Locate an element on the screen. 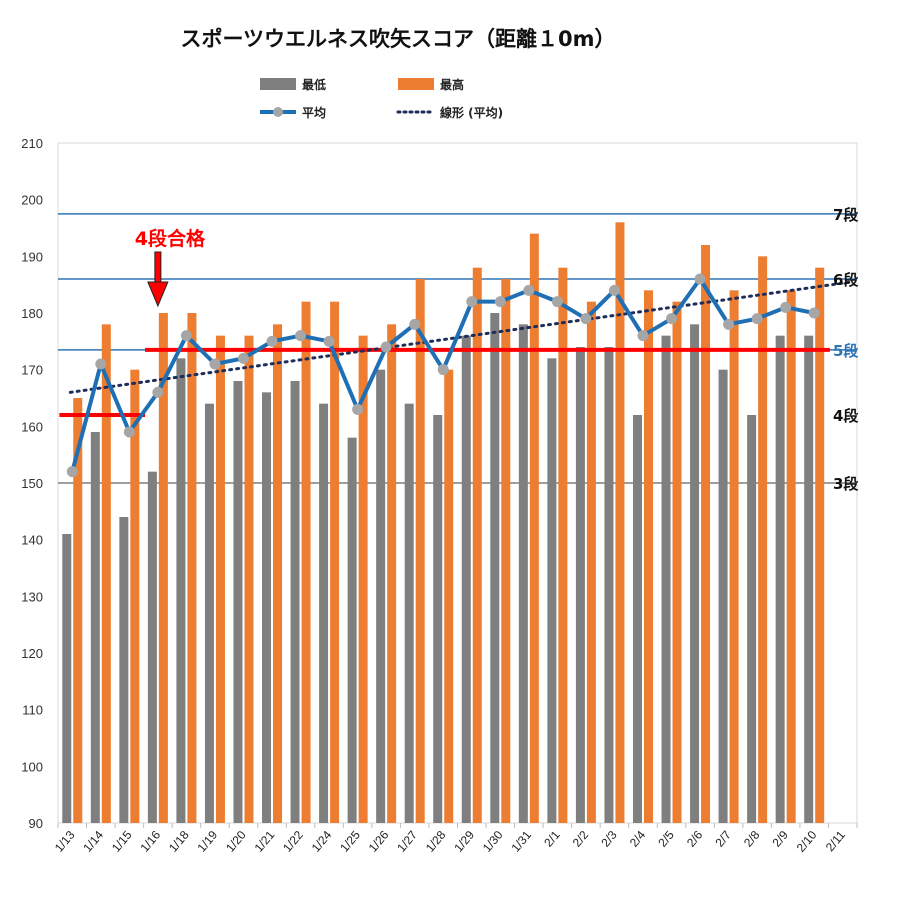  y-tick-label: 120 is located at coordinates (32, 653).